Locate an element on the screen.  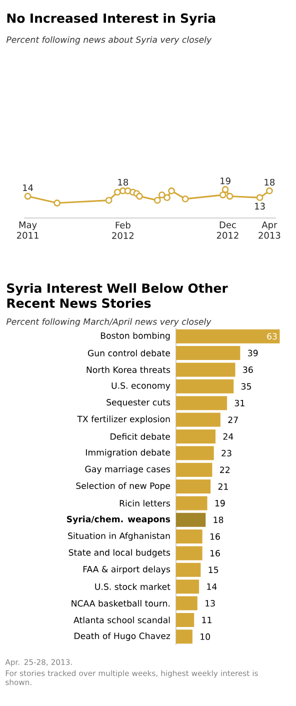
data-label: 15 is located at coordinates (213, 570).